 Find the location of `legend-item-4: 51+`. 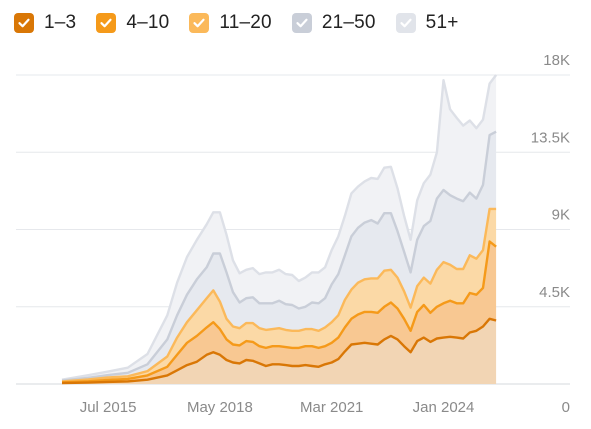

legend-item-4: 51+ is located at coordinates (427, 23).